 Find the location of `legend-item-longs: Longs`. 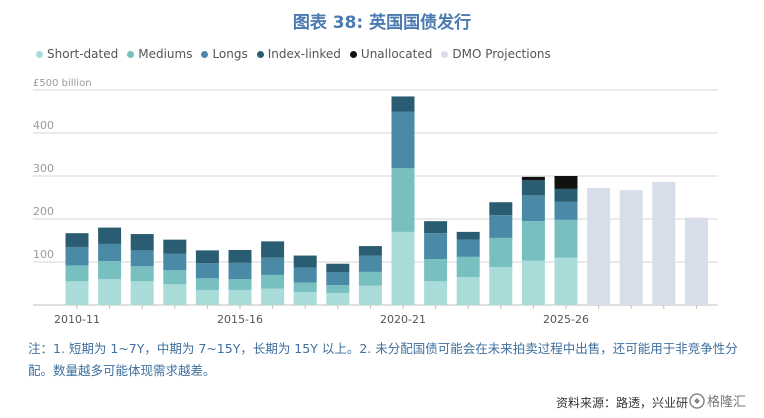

legend-item-longs: Longs is located at coordinates (224, 54).